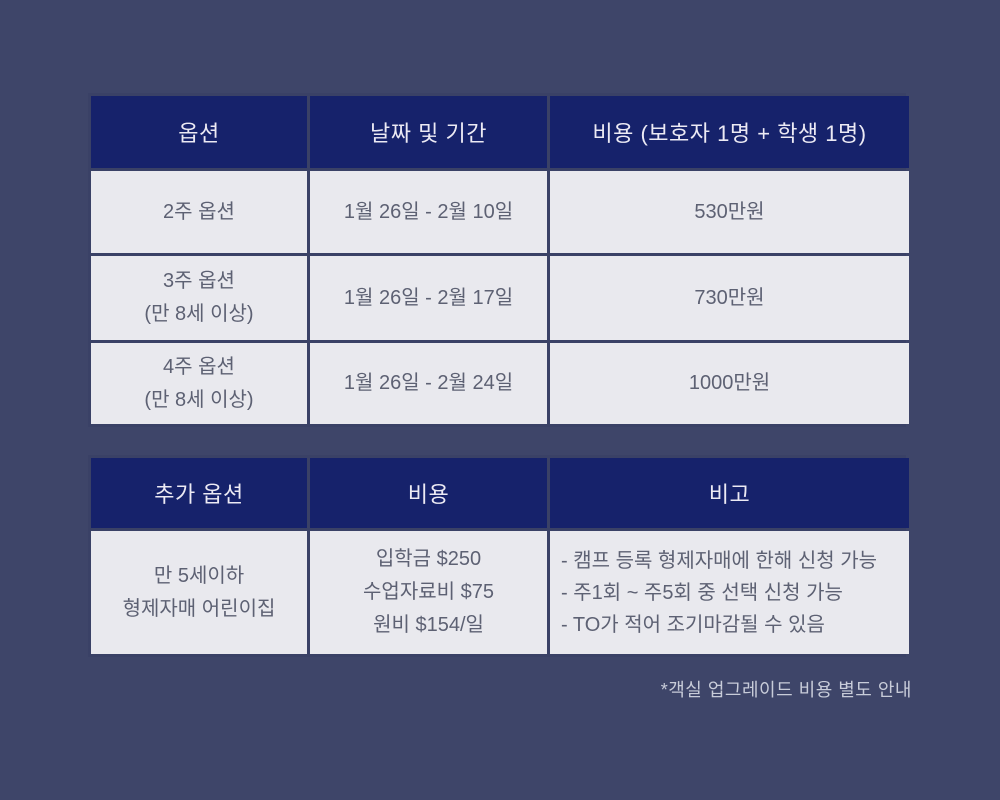 The image size is (1000, 800). Describe the element at coordinates (428, 298) in the screenshot. I see `table-row-period: 1월 26일 - 2월 17일` at that location.